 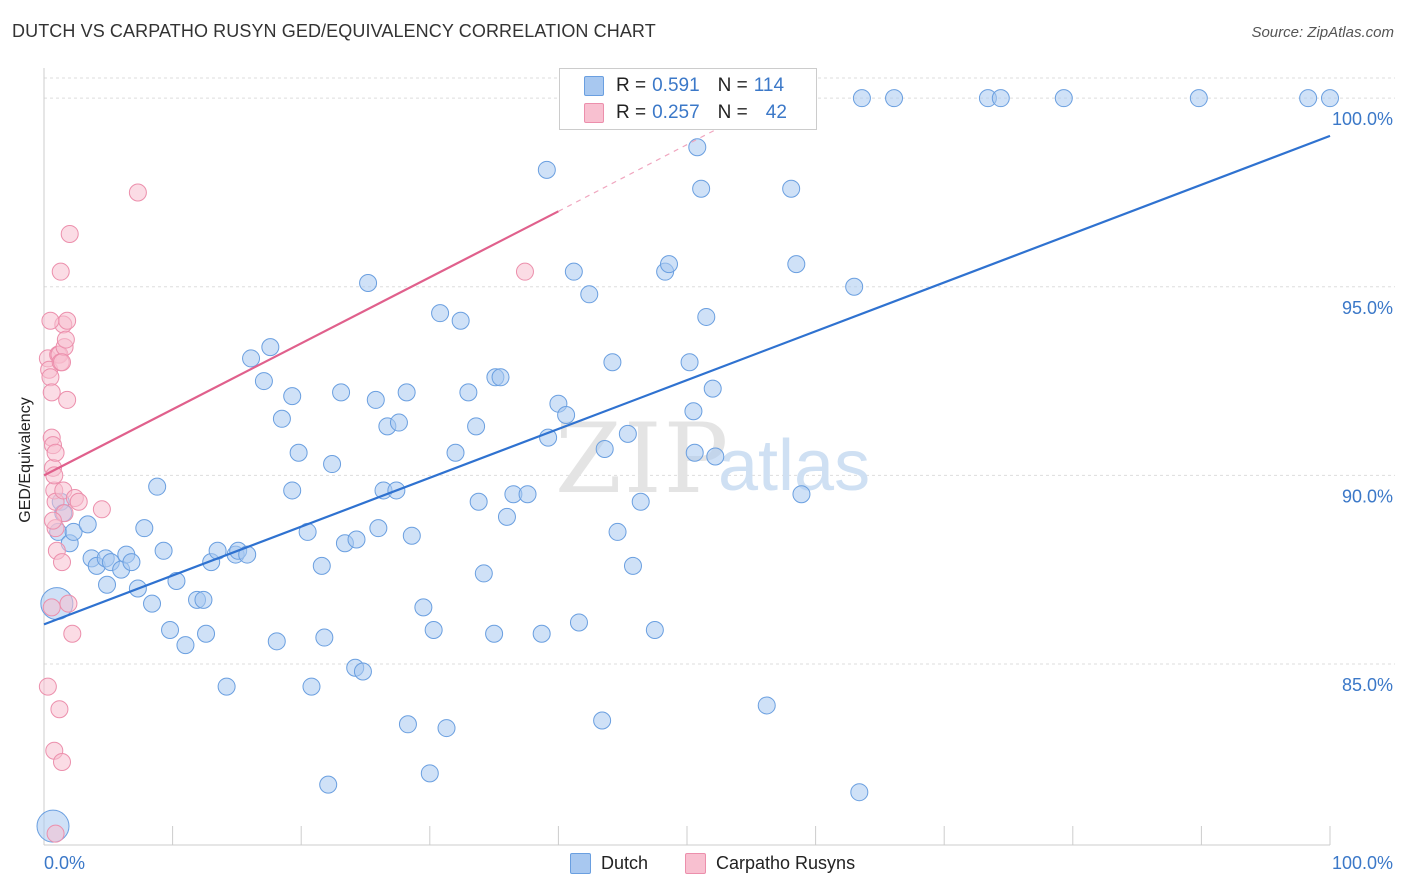 What do you see at coordinates (1322, 32) in the screenshot?
I see `source-credit: Source: ZipAtlas.com` at bounding box center [1322, 32].